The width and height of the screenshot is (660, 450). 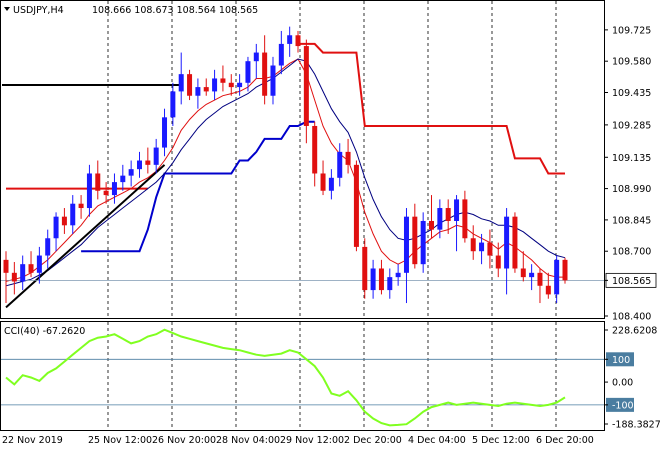 What do you see at coordinates (32, 440) in the screenshot?
I see `x-tick-label: 22 Nov 2019` at bounding box center [32, 440].